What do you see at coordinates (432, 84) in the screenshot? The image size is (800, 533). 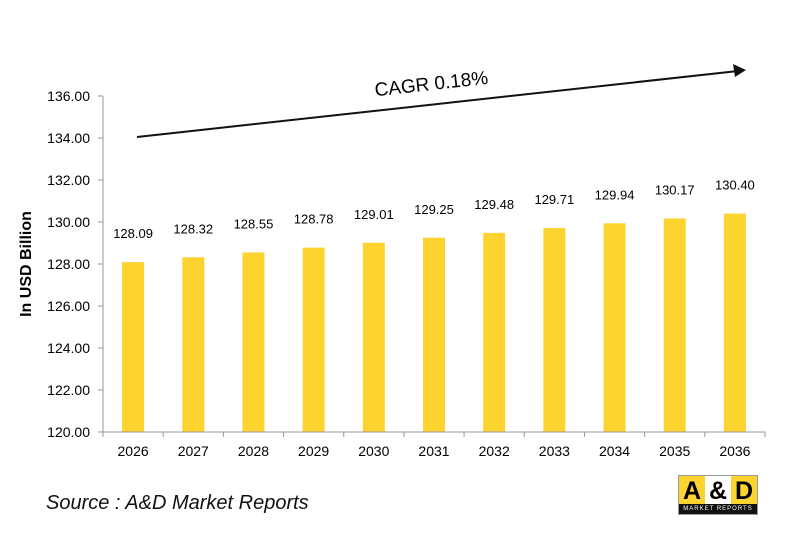 I see `cagr-annotation: CAGR 0.18%` at bounding box center [432, 84].